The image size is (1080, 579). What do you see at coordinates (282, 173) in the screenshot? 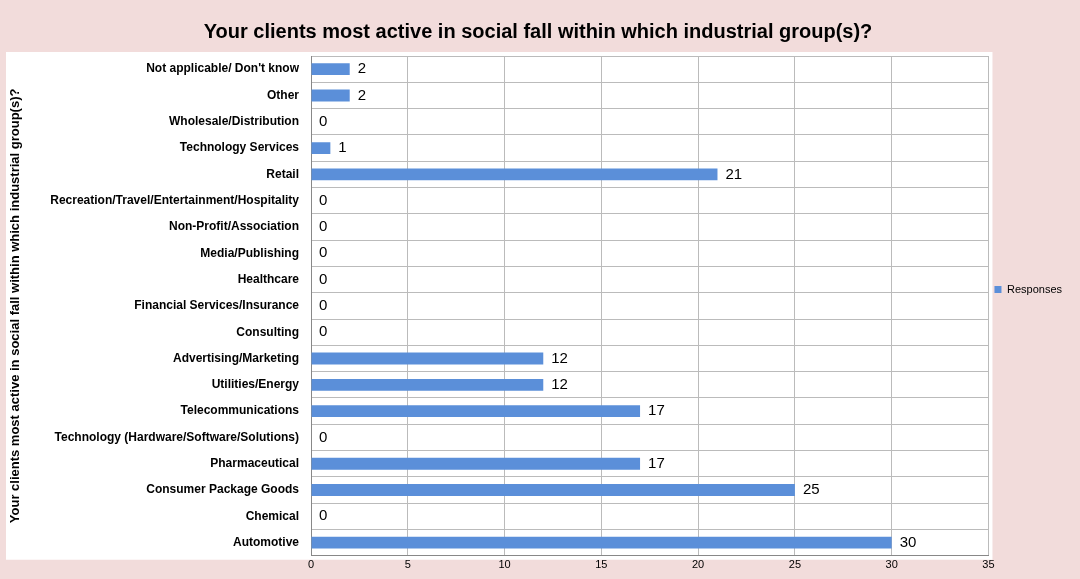
I see `y-tick-label: Retail` at bounding box center [282, 173].